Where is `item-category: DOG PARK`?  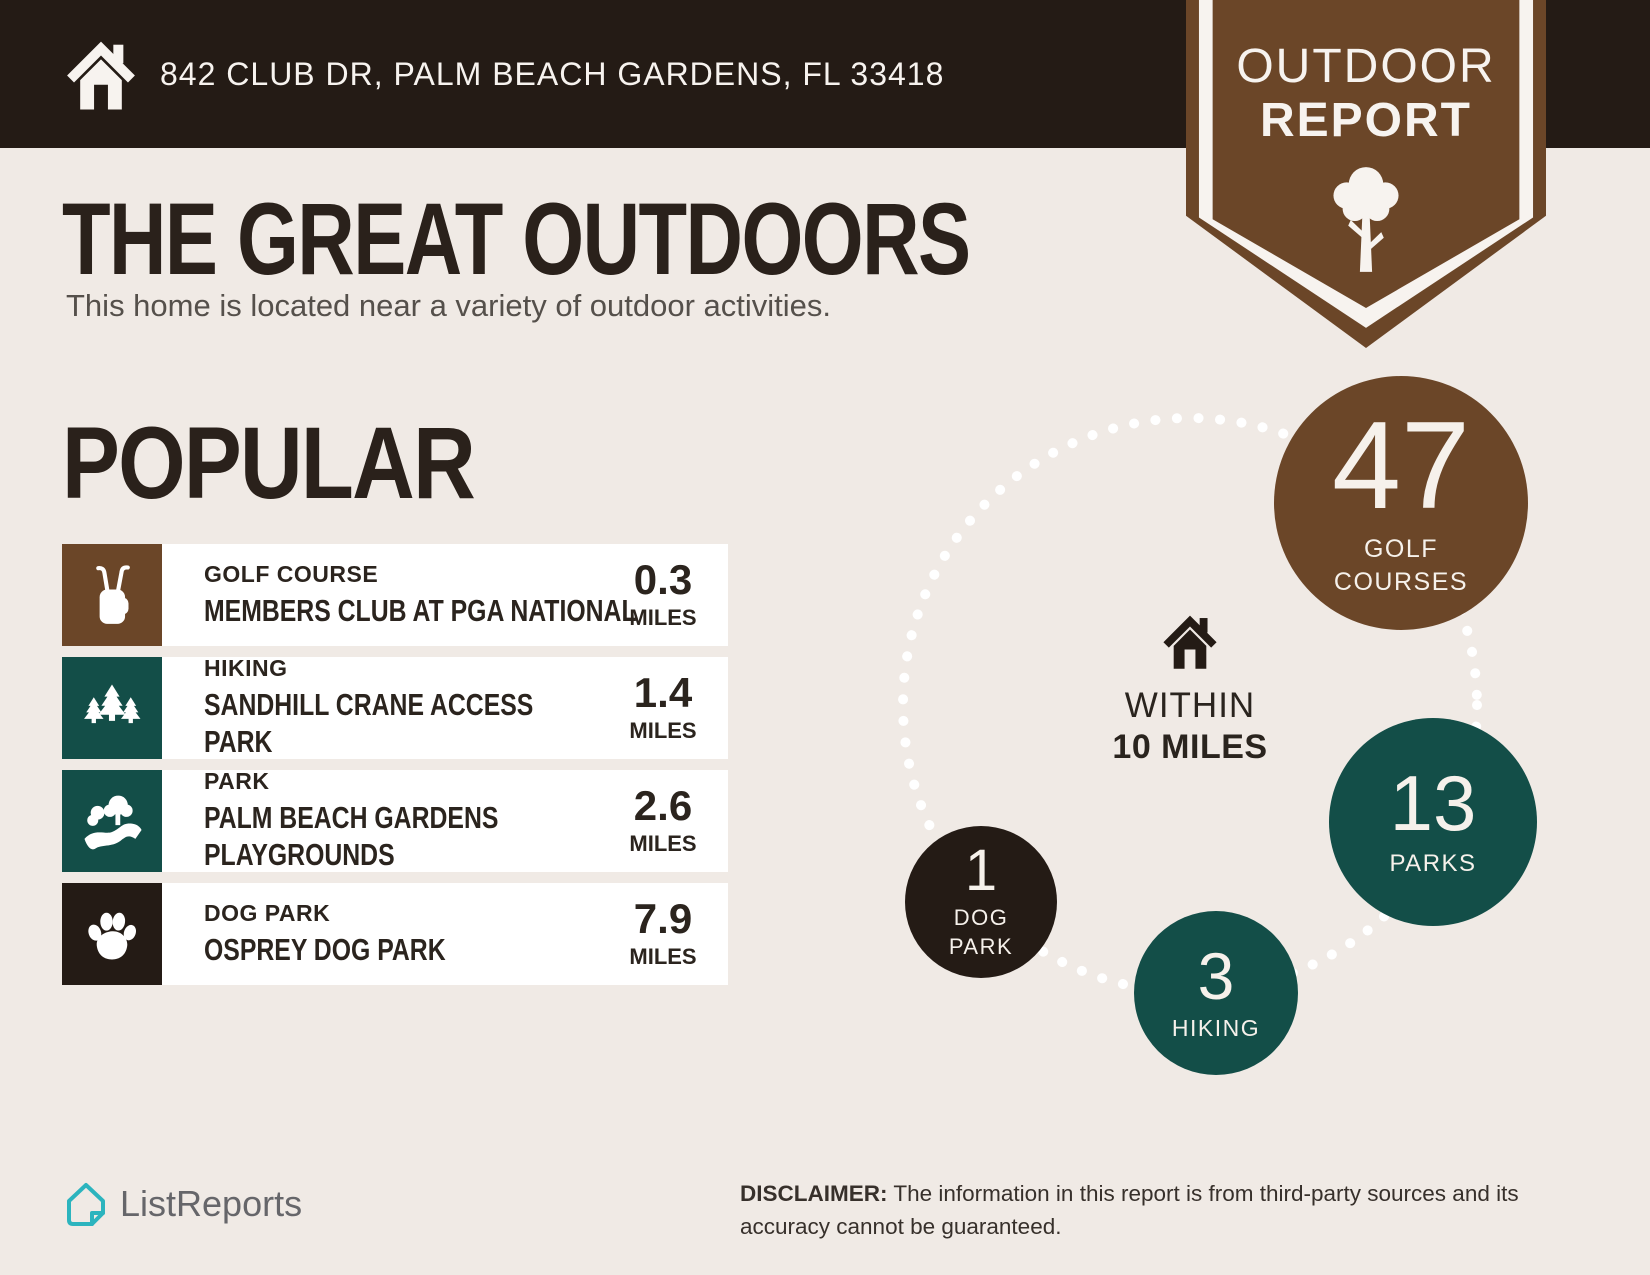
item-category: DOG PARK is located at coordinates (267, 912).